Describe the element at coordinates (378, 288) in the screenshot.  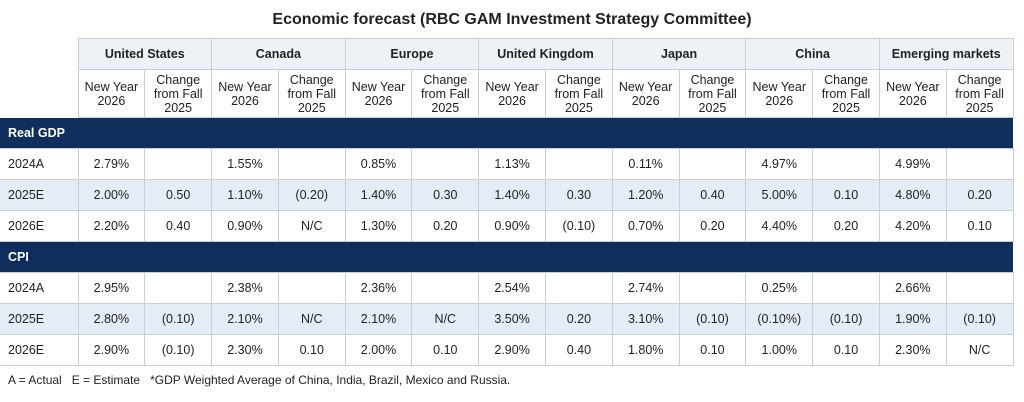
I see `cell: 2.36%` at that location.